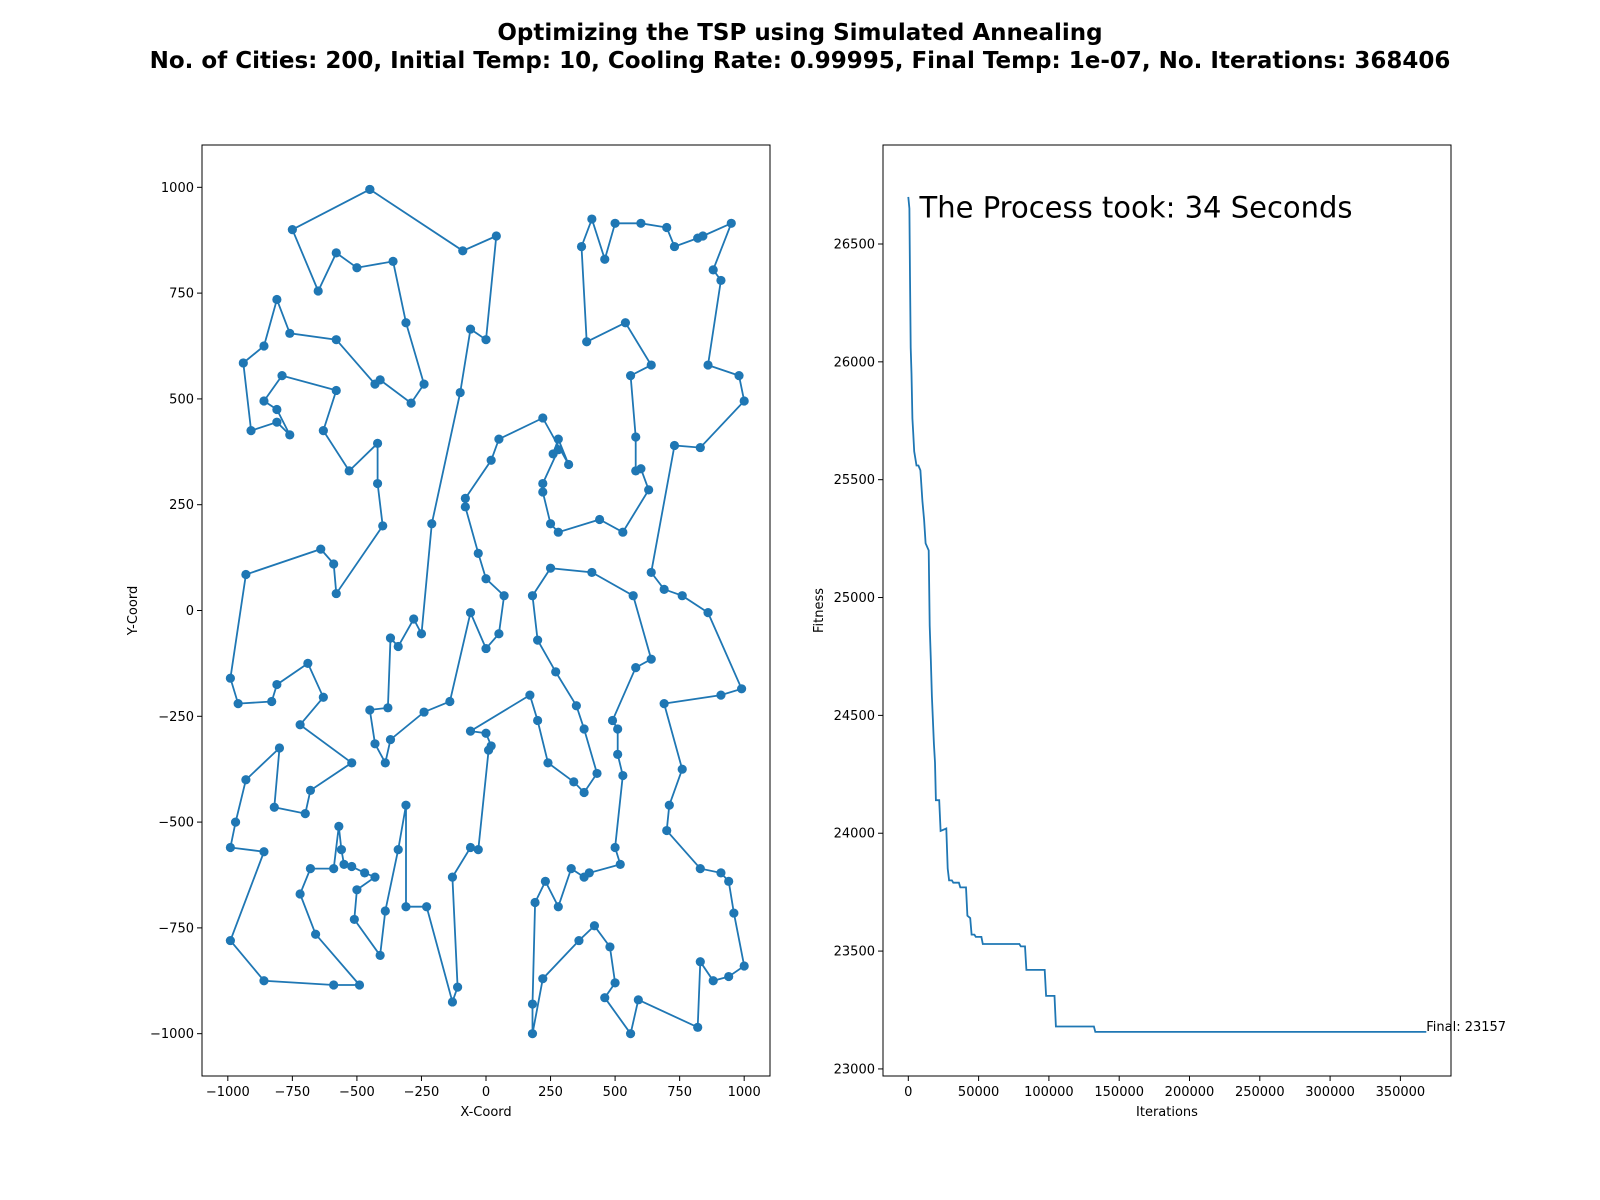  What do you see at coordinates (177, 188) in the screenshot?
I see `y-tick-label: 1000` at bounding box center [177, 188].